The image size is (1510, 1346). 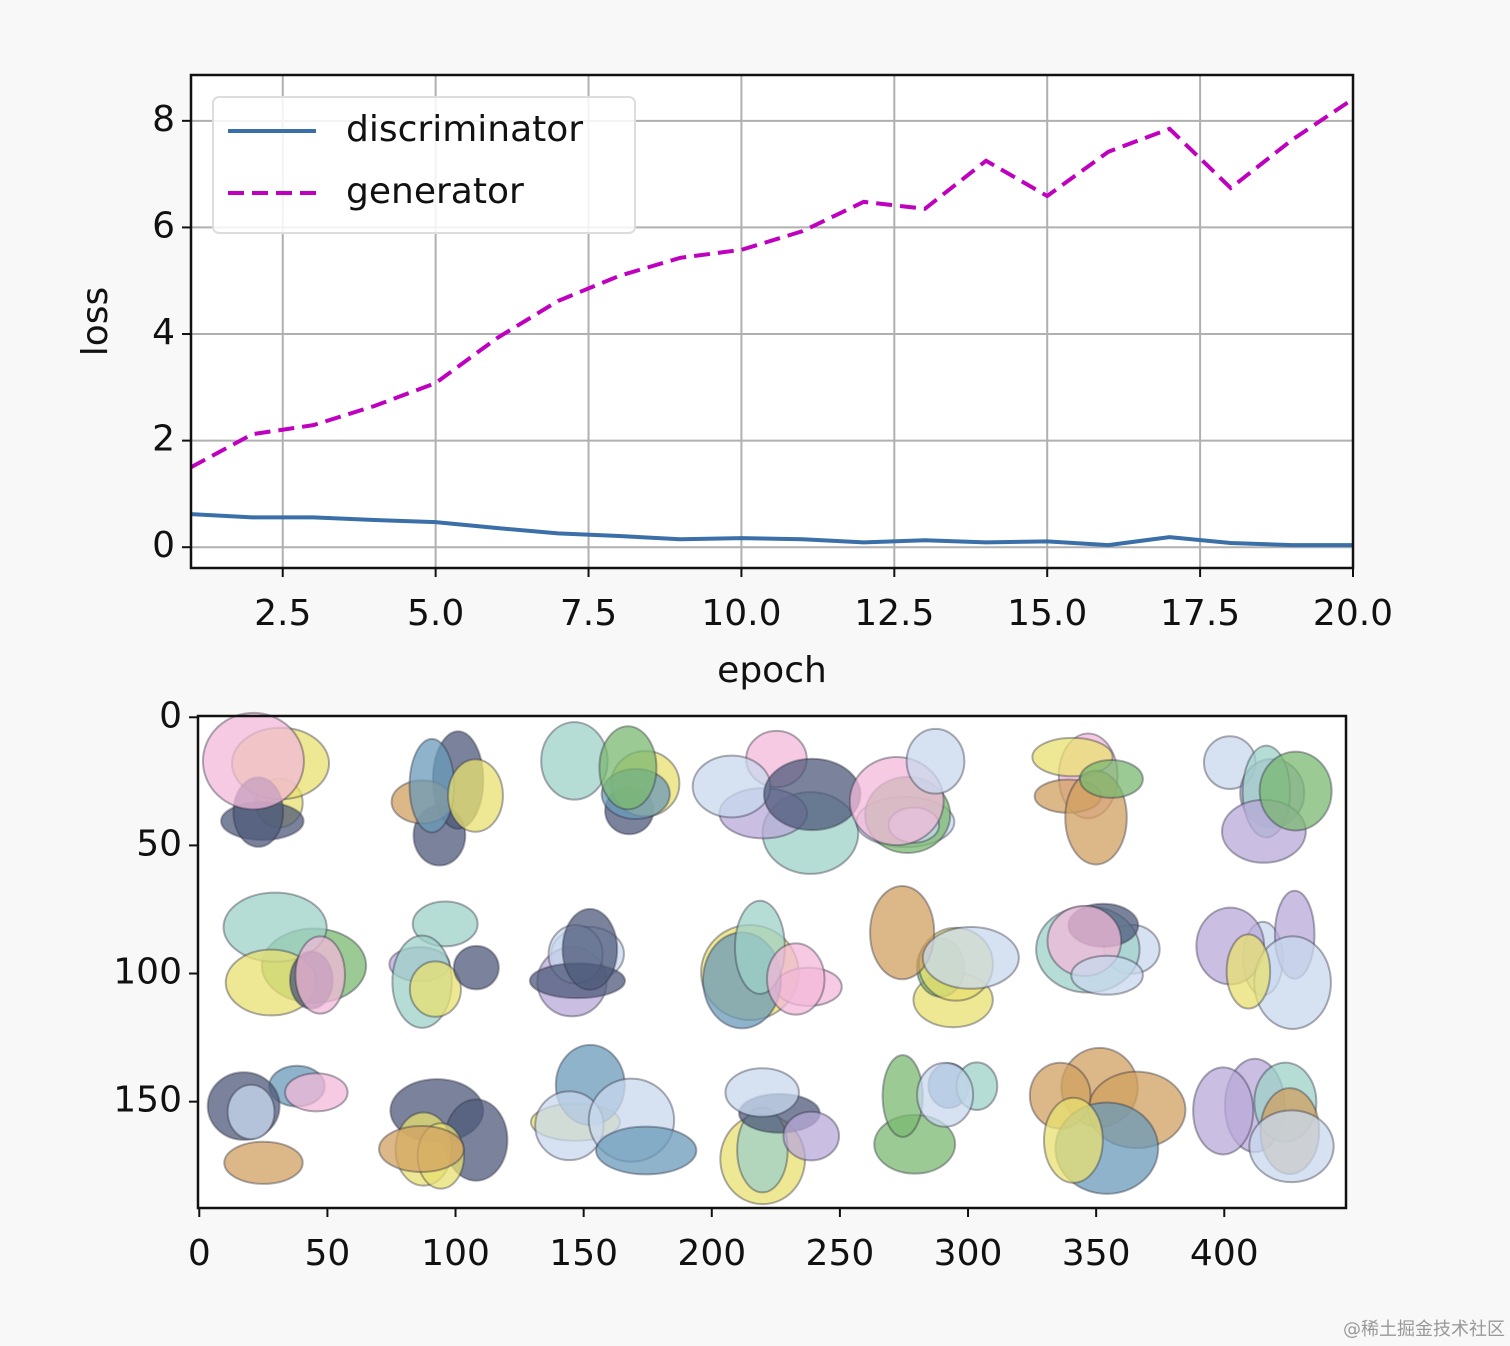 What do you see at coordinates (424, 165) in the screenshot?
I see `legend-box` at bounding box center [424, 165].